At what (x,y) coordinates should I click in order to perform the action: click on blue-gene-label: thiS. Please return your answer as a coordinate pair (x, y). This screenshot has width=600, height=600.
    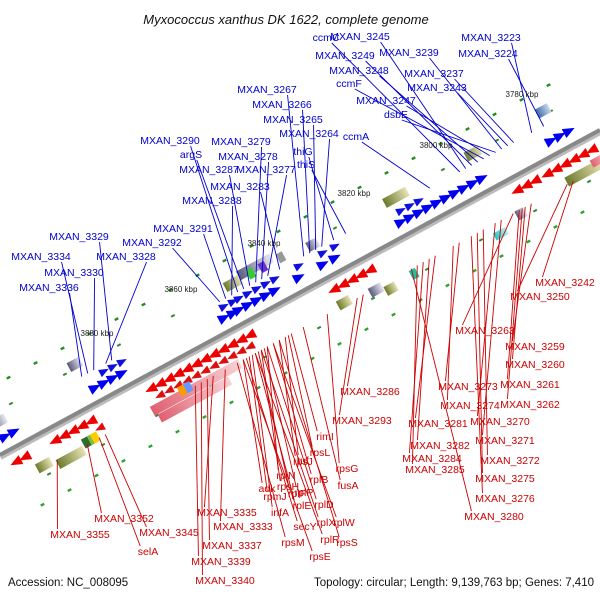
    Looking at the image, I should click on (306, 165).